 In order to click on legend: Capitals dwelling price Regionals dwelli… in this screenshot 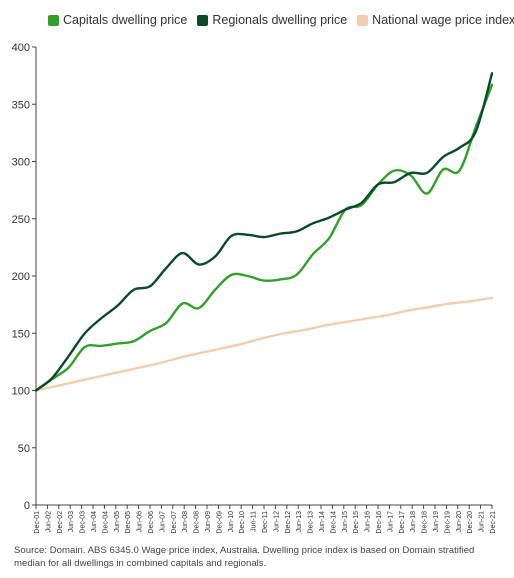, I will do `click(281, 20)`.